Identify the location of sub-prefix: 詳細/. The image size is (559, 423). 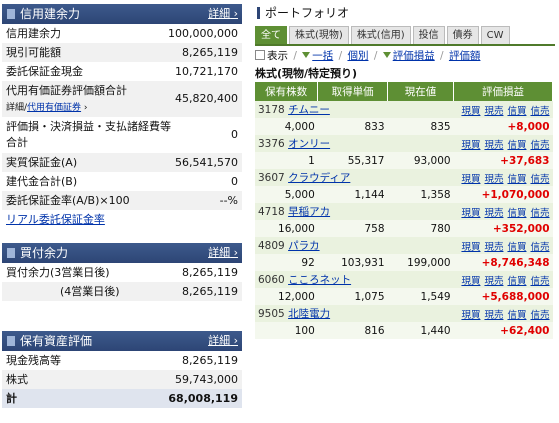
(17, 108).